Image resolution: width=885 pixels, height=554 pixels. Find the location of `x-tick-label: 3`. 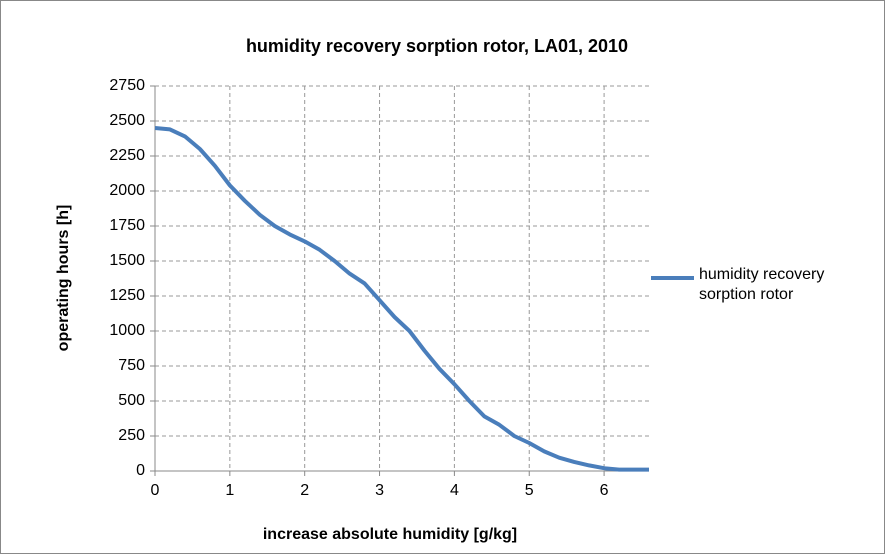

x-tick-label: 3 is located at coordinates (379, 490).